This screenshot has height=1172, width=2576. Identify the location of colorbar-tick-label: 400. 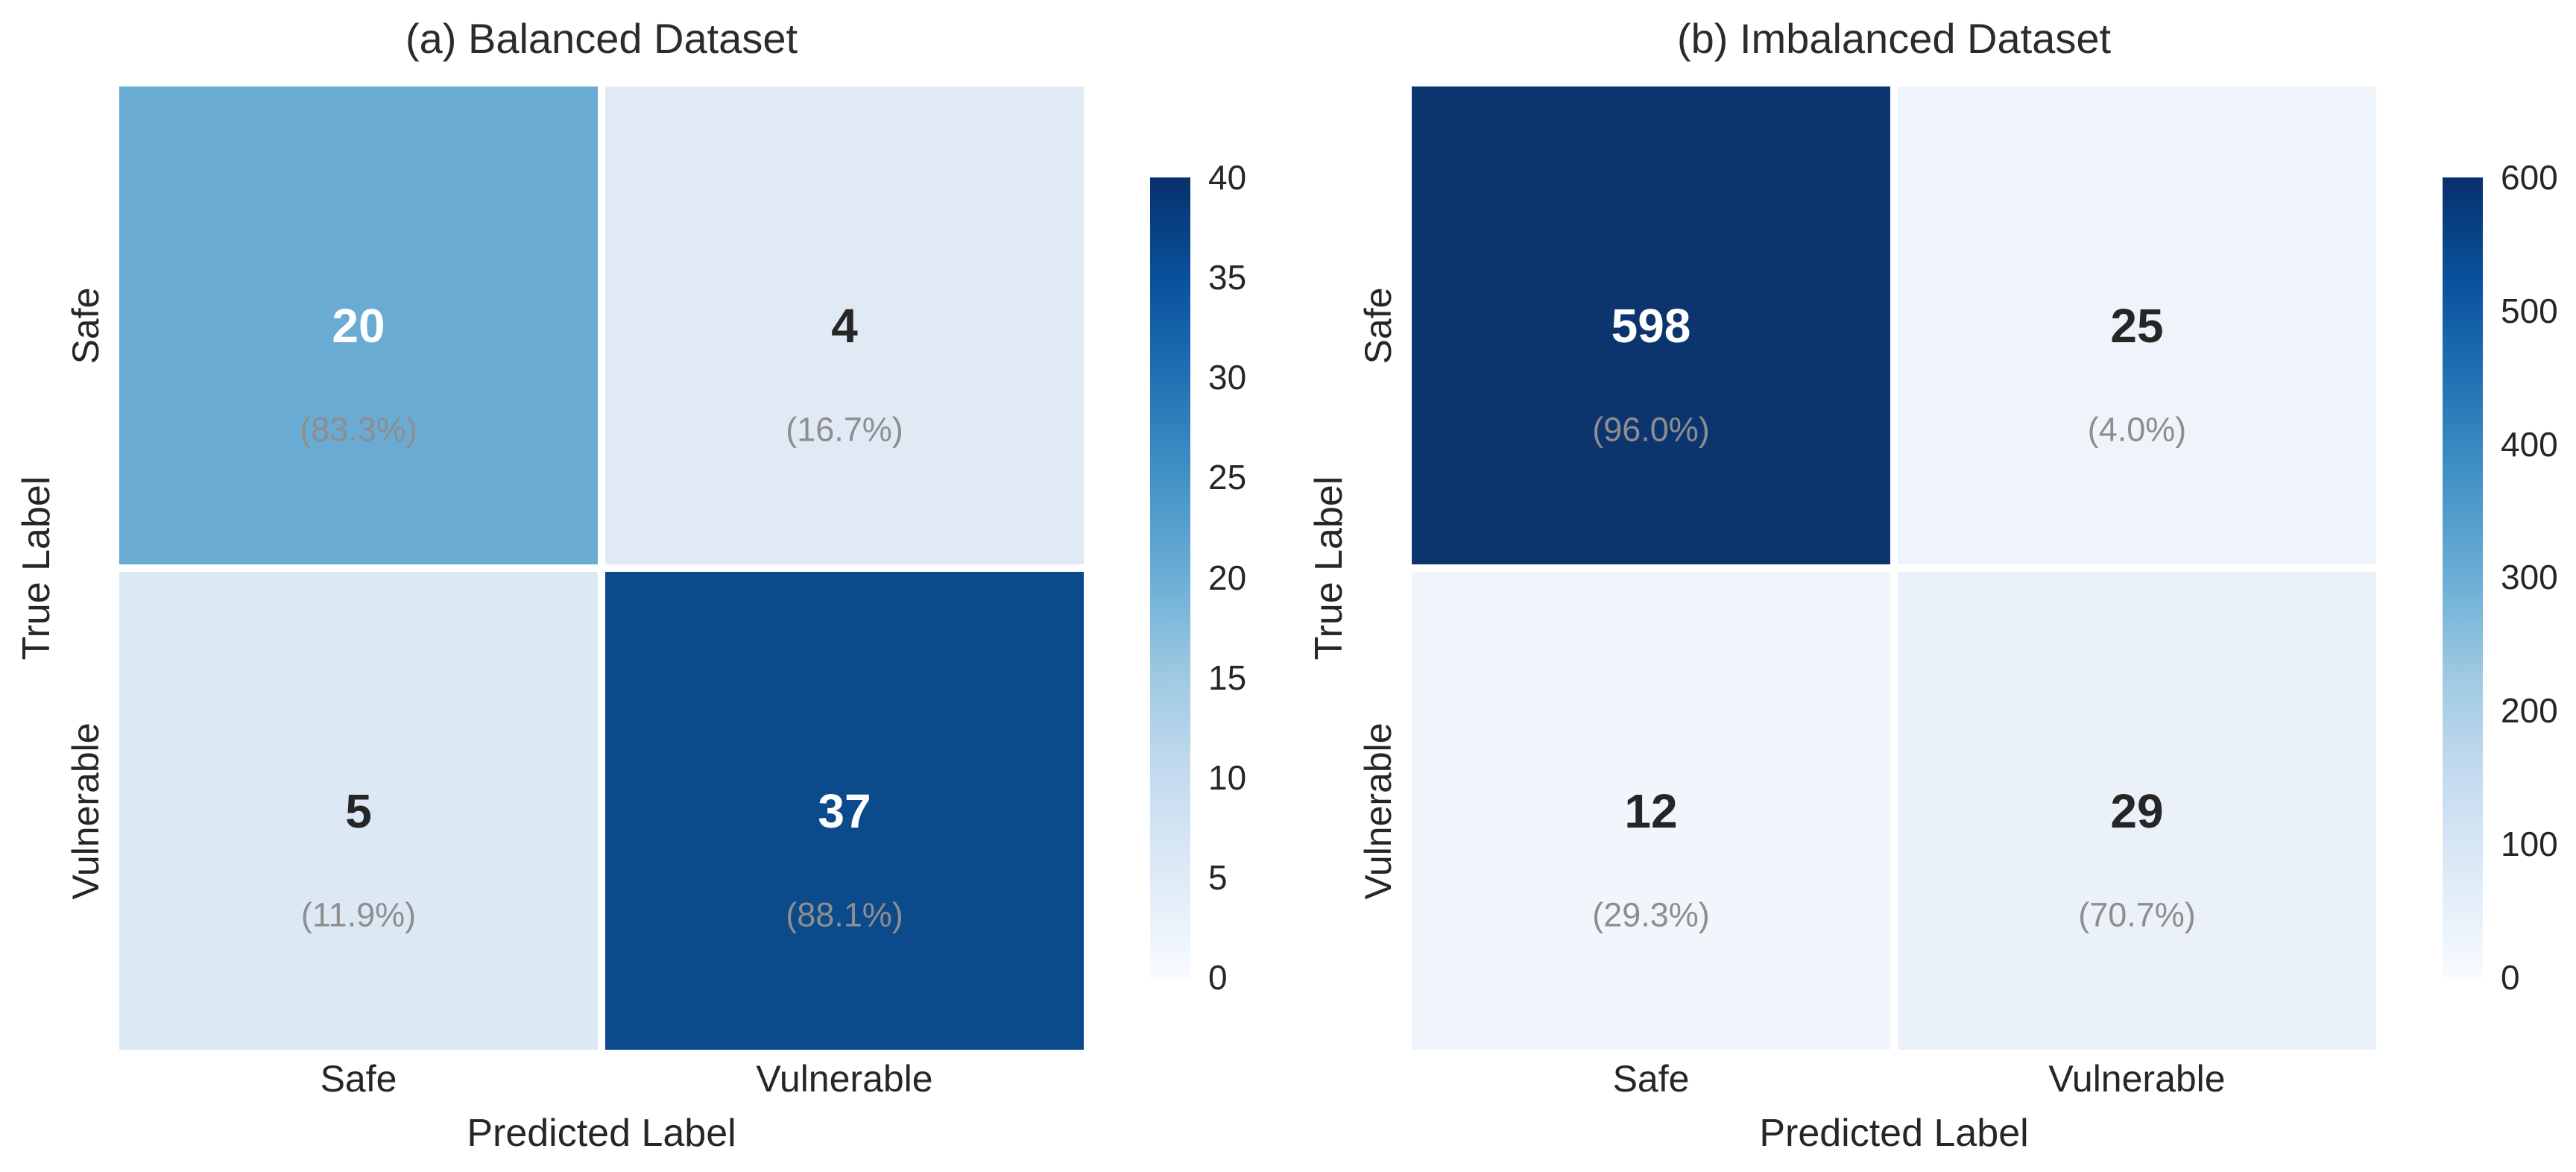
(2529, 444).